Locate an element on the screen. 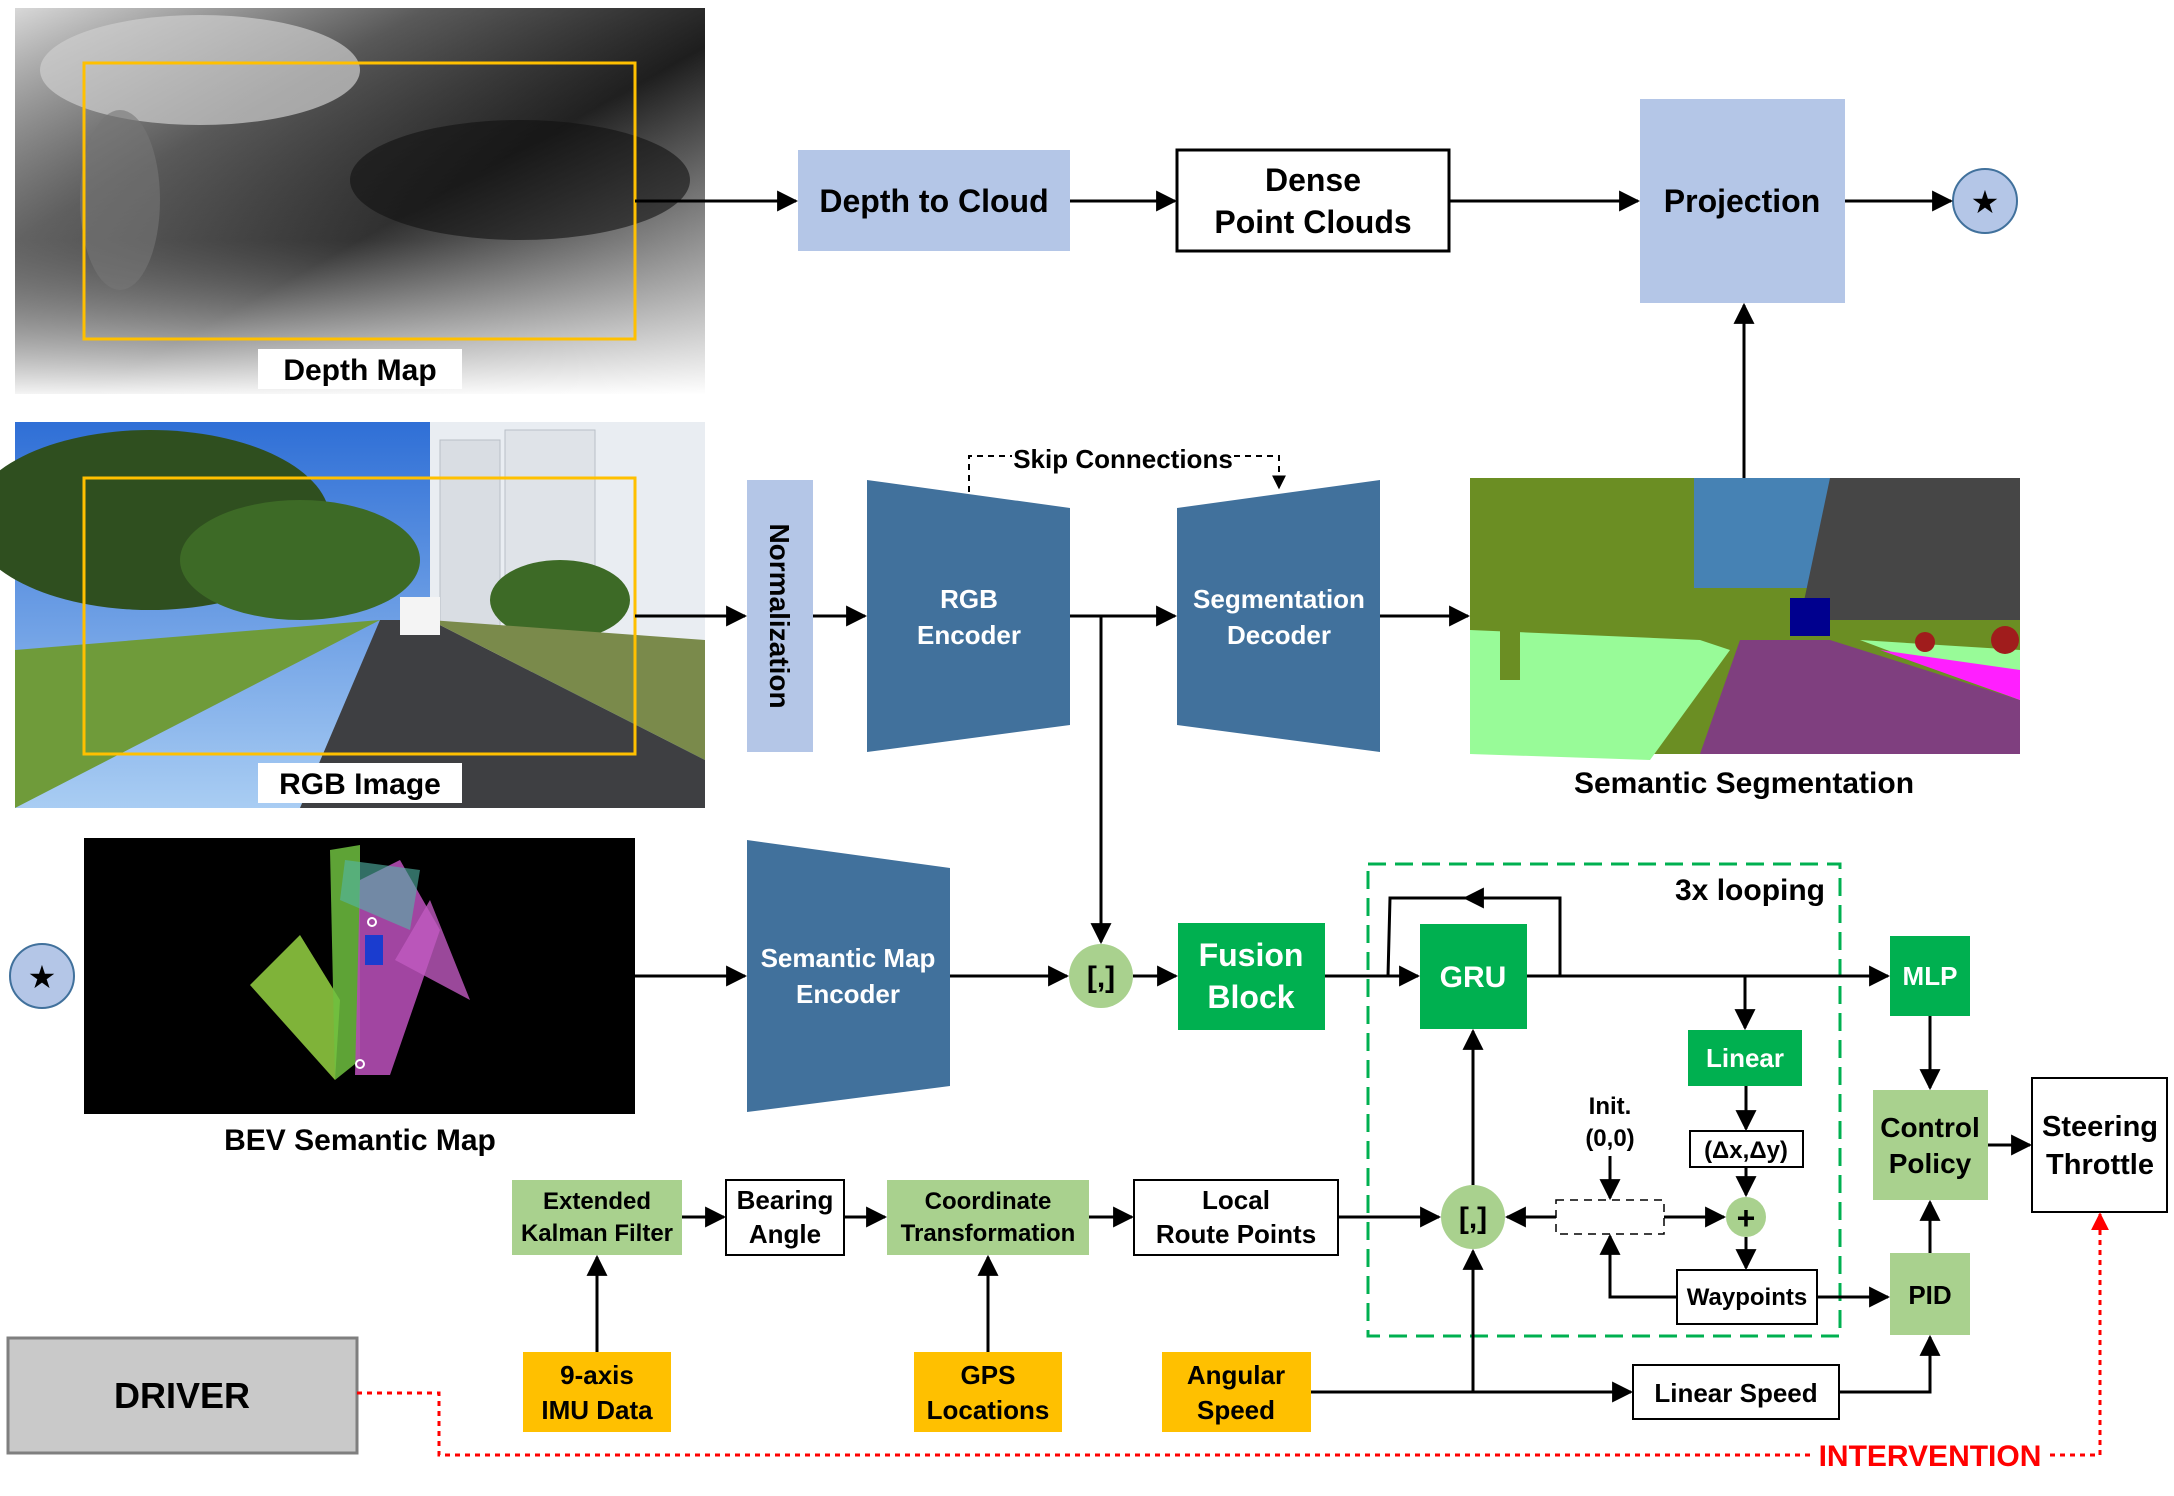 The width and height of the screenshot is (2174, 1496). bev-semantic-map-image: BEV Semantic Map is located at coordinates (359, 997).